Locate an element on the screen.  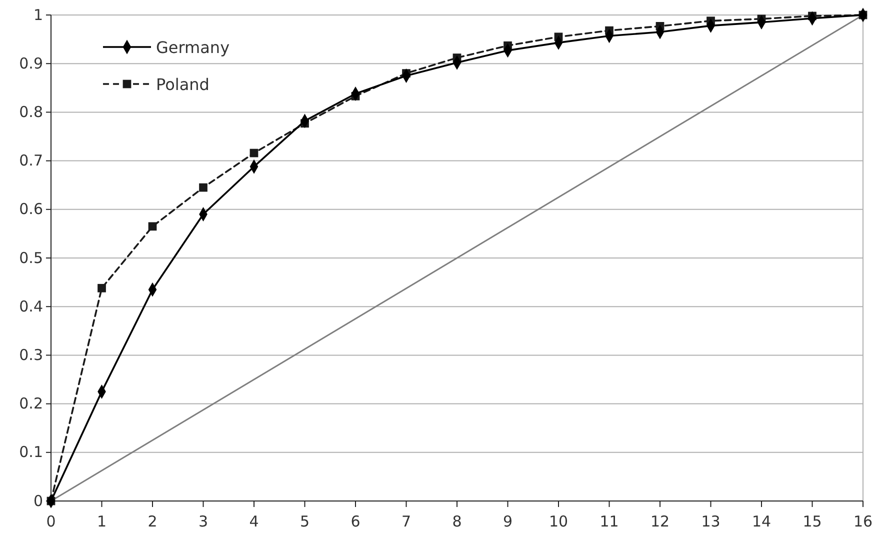
x-tick-label: 6 is located at coordinates (355, 521).